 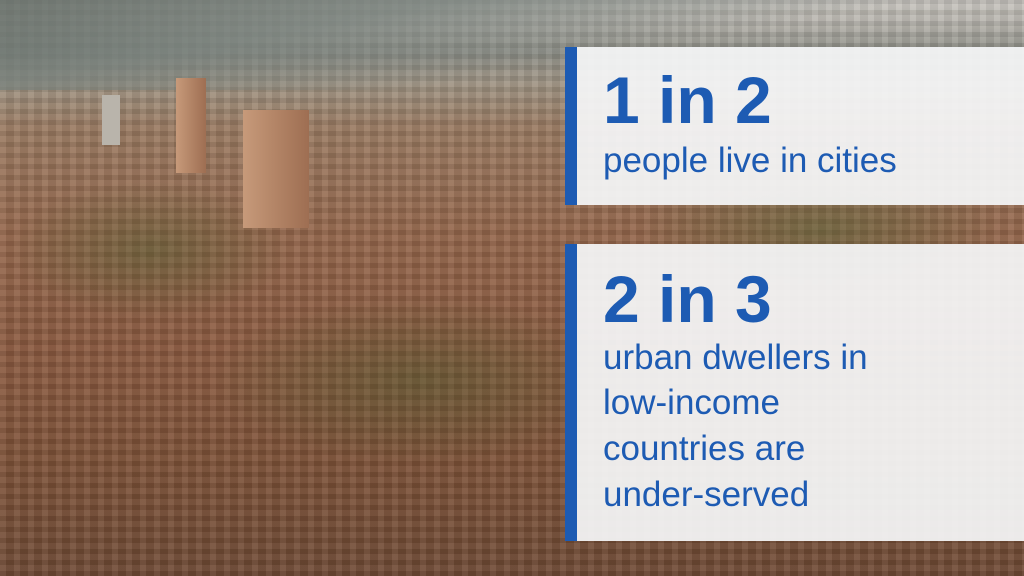 I want to click on stat-panel-1: 1 in 2 people live in cities, so click(x=794, y=126).